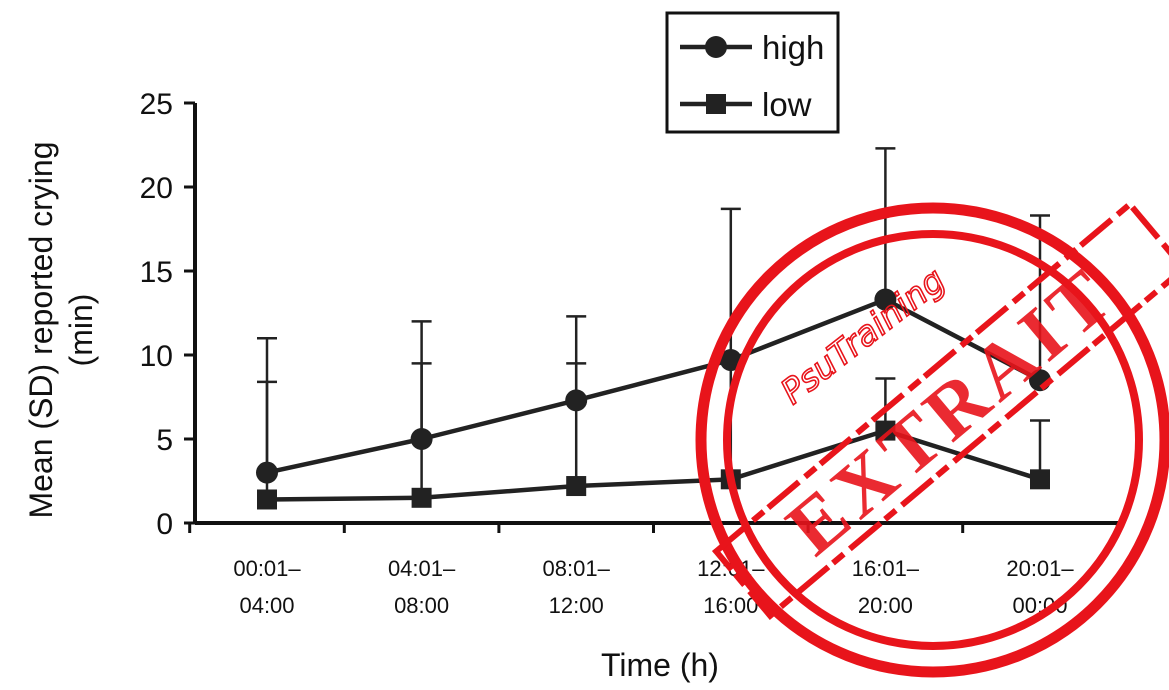 This screenshot has height=690, width=1169. What do you see at coordinates (577, 568) in the screenshot?
I see `x-tick-label-line1: 08:01–` at bounding box center [577, 568].